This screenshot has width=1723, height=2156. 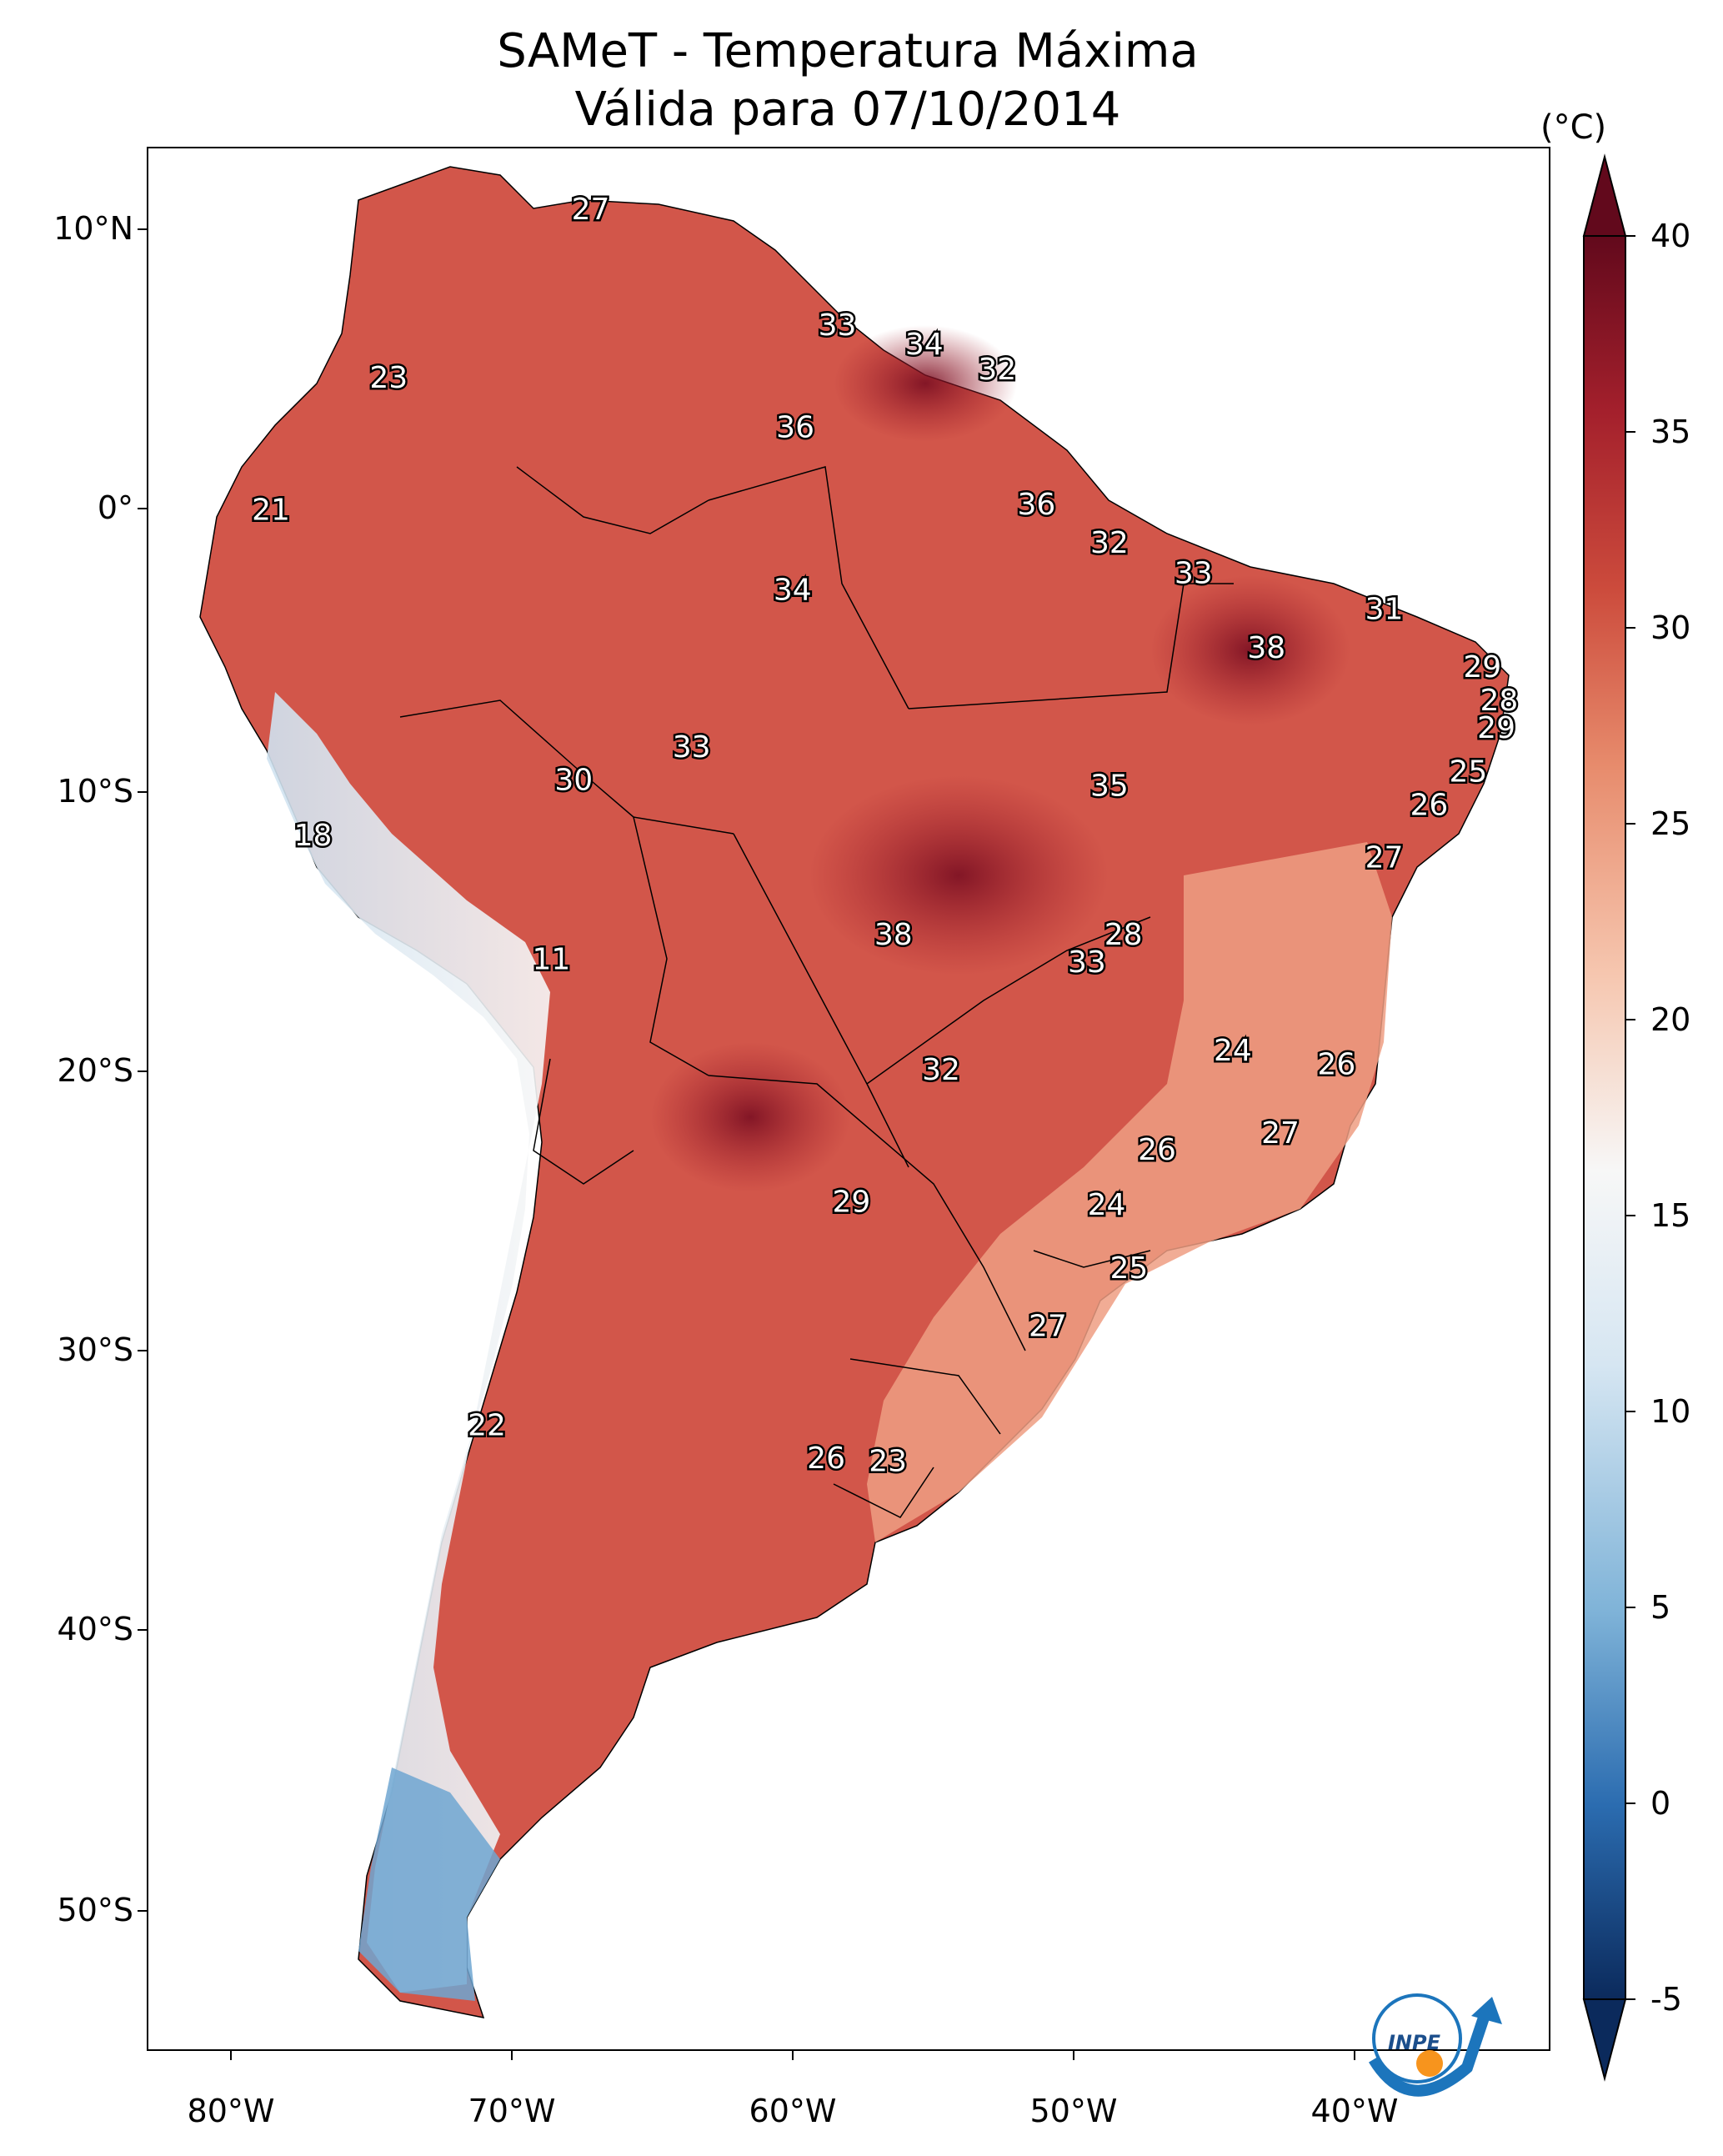 What do you see at coordinates (512, 2111) in the screenshot?
I see `x-tick-label: 70°W` at bounding box center [512, 2111].